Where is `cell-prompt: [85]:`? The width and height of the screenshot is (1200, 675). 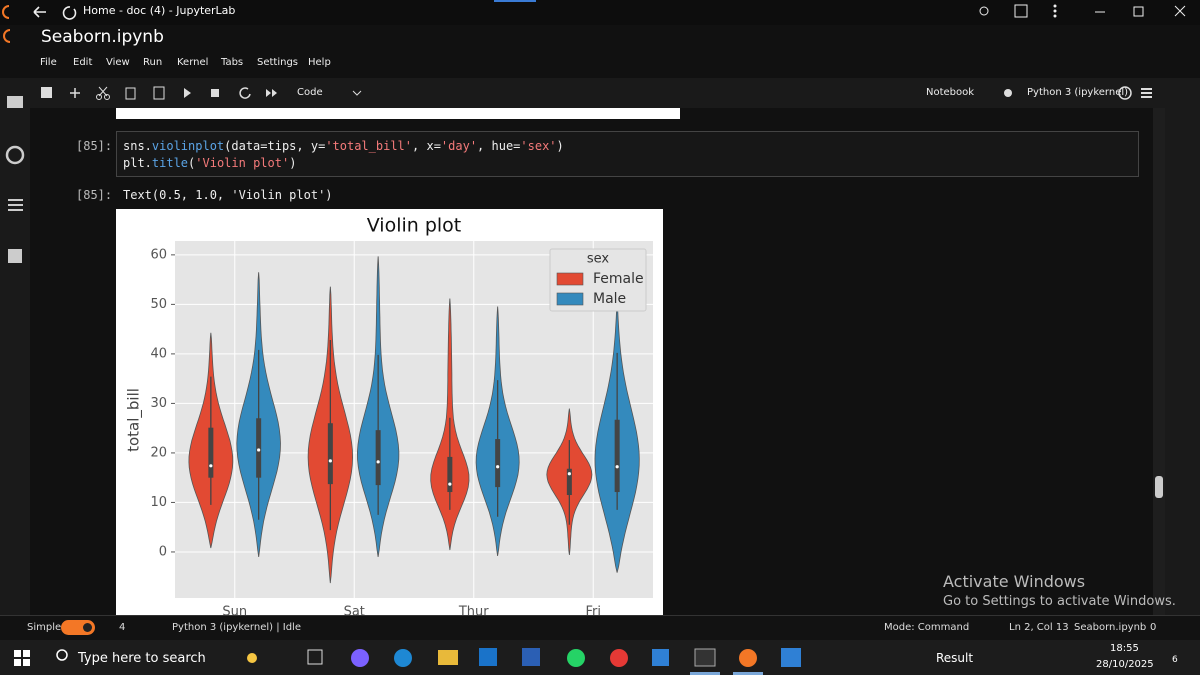 cell-prompt: [85]: is located at coordinates (94, 146).